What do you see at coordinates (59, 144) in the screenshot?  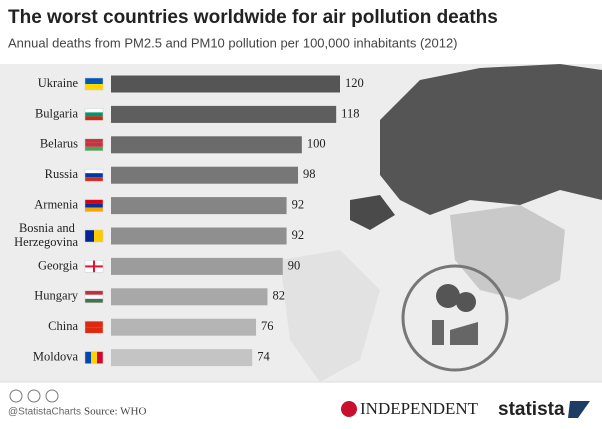 I see `category-label: Belarus` at bounding box center [59, 144].